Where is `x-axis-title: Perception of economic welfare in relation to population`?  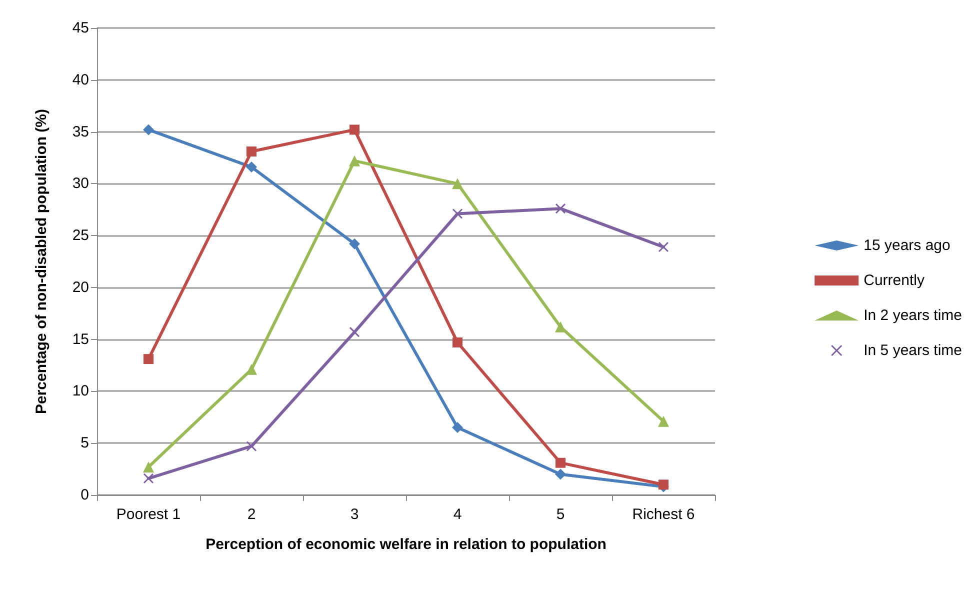 x-axis-title: Perception of economic welfare in relation to population is located at coordinates (406, 544).